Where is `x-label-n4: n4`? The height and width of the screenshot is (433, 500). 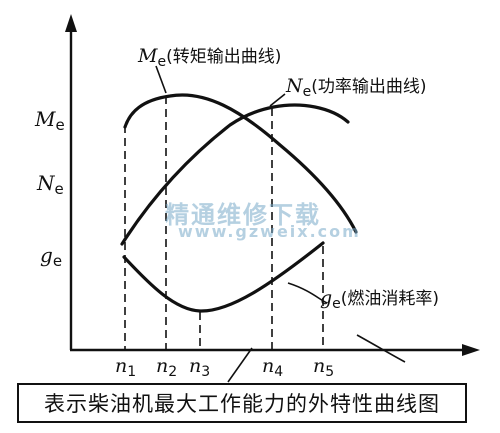
x-label-n4: n4 is located at coordinates (272, 367).